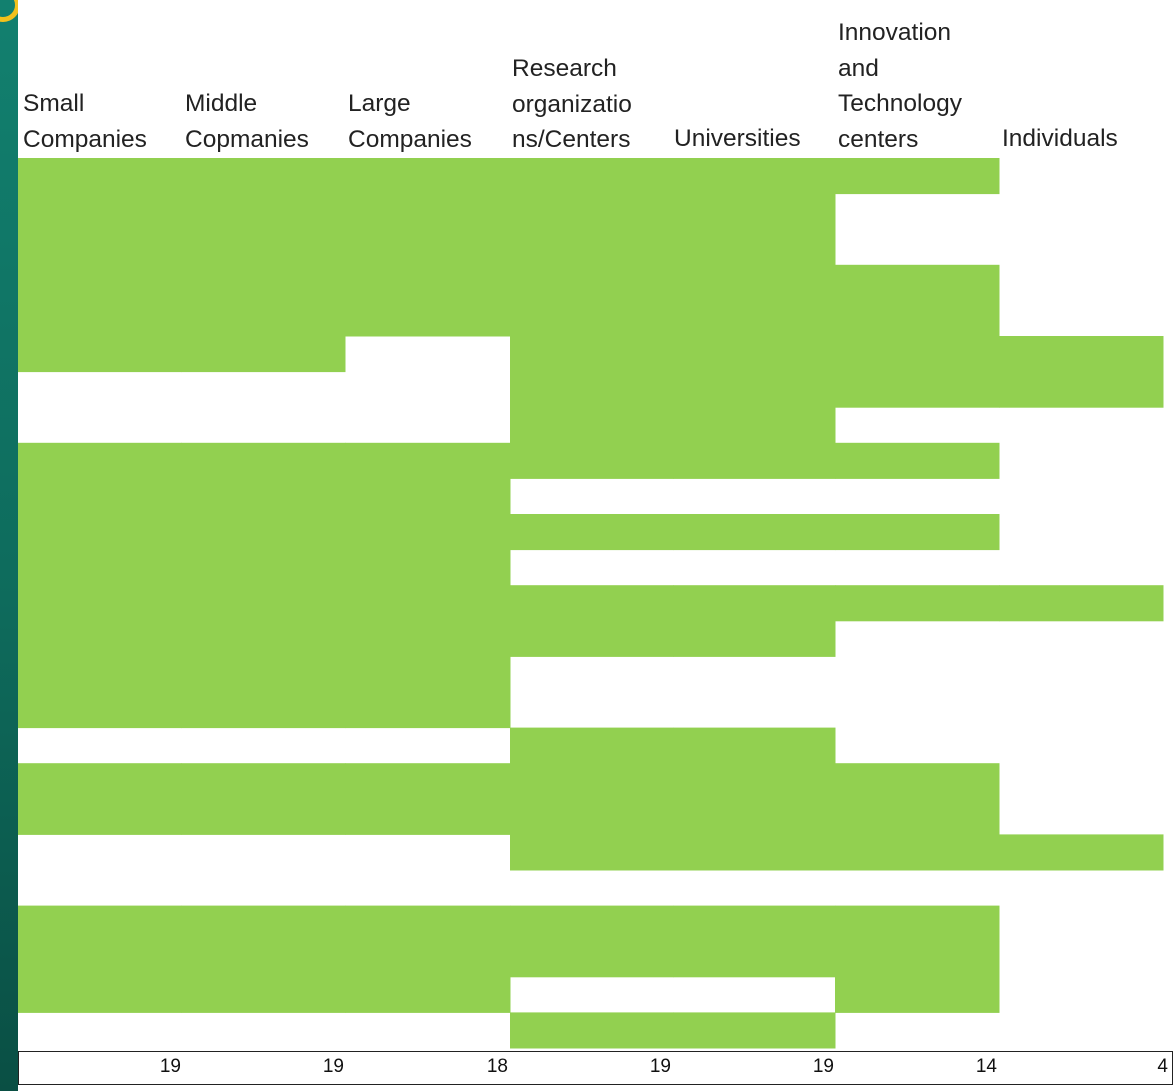  I want to click on heatmap-cell-r8-c1, so click(263, 460).